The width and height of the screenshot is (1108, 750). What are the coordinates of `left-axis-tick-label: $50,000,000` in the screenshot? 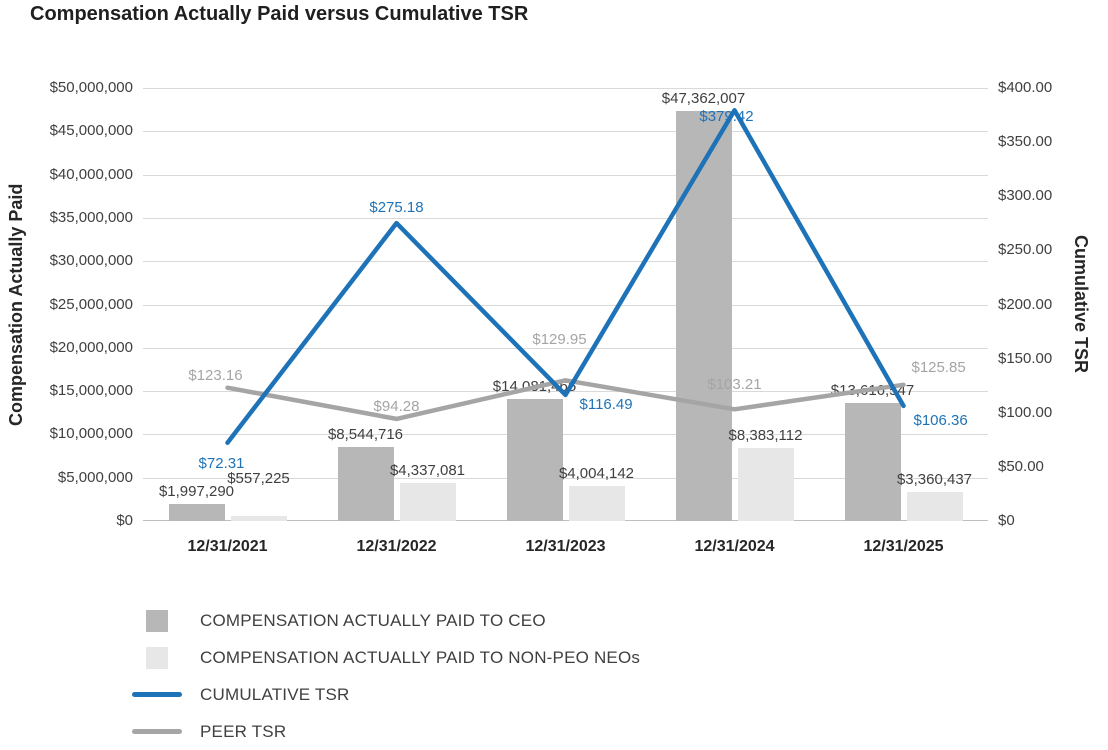 It's located at (91, 87).